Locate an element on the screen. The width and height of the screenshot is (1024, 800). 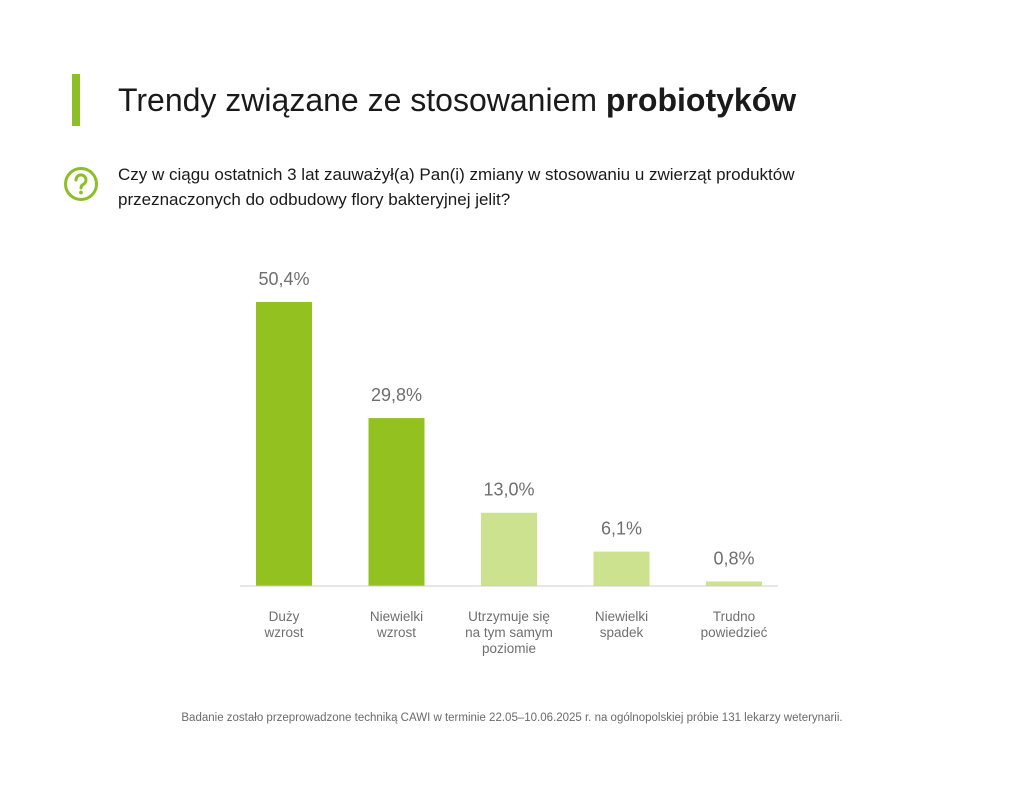
category-label-2-line-2: wzrost is located at coordinates (396, 632).